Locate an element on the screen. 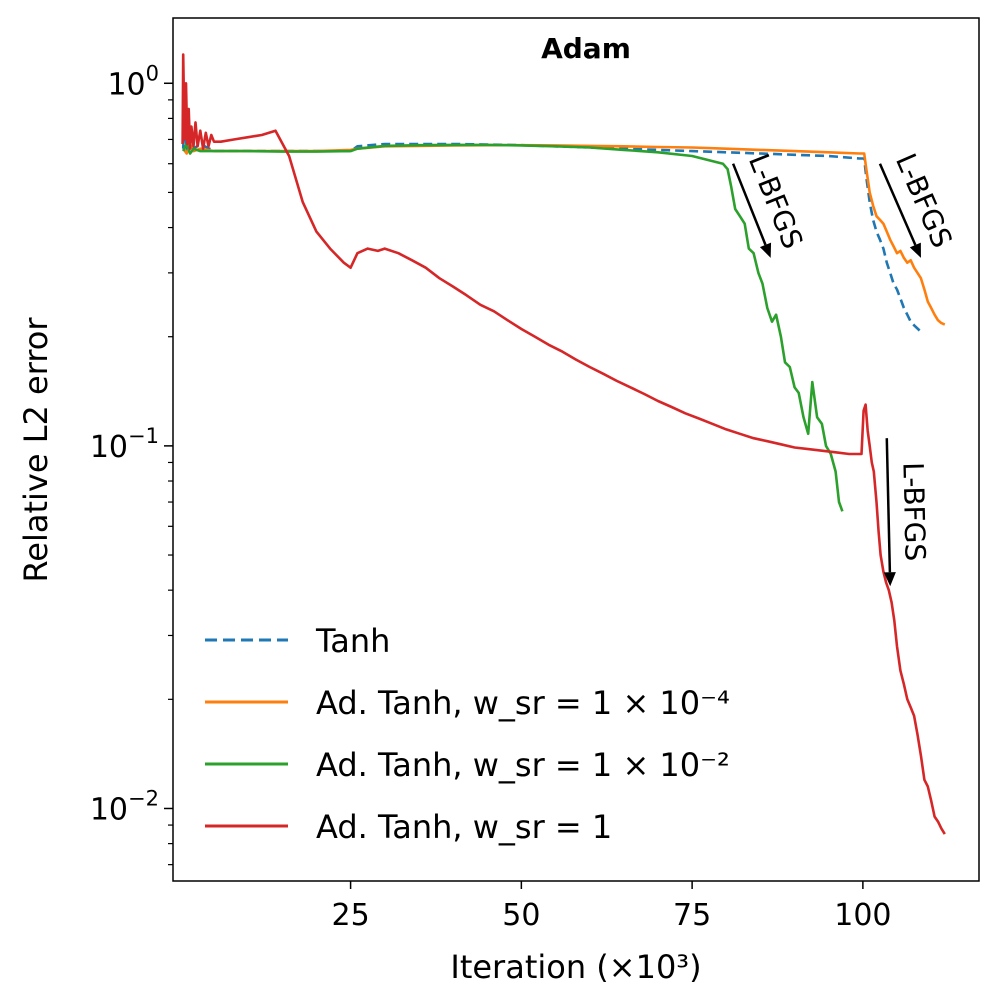  x-tick-label-25: 25 is located at coordinates (350, 915).